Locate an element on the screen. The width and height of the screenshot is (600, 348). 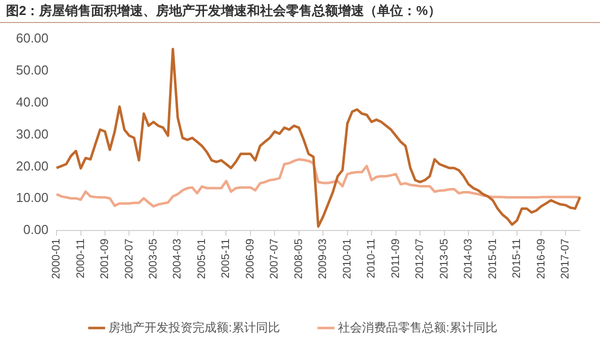
y-tick-label: 60.00 is located at coordinates (32, 38).